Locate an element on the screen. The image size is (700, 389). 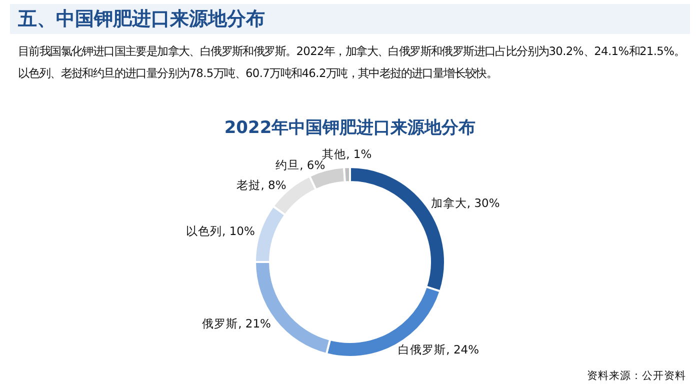
slice-label: 以色列, 10% is located at coordinates (220, 231).